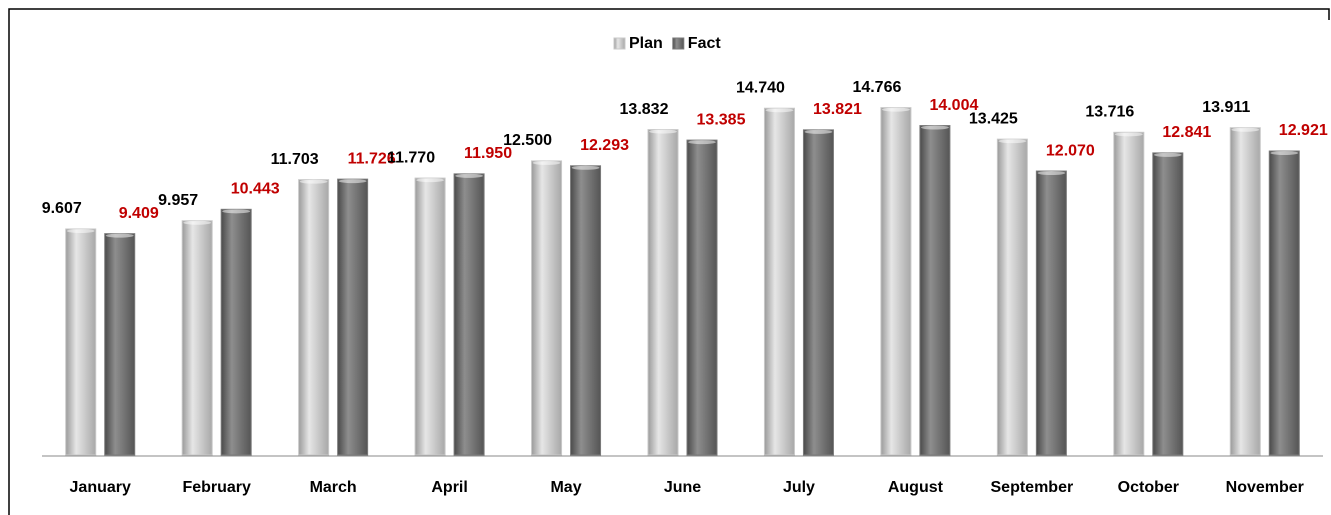 The width and height of the screenshot is (1331, 515). Describe the element at coordinates (916, 487) in the screenshot. I see `x-tick-label: August` at that location.